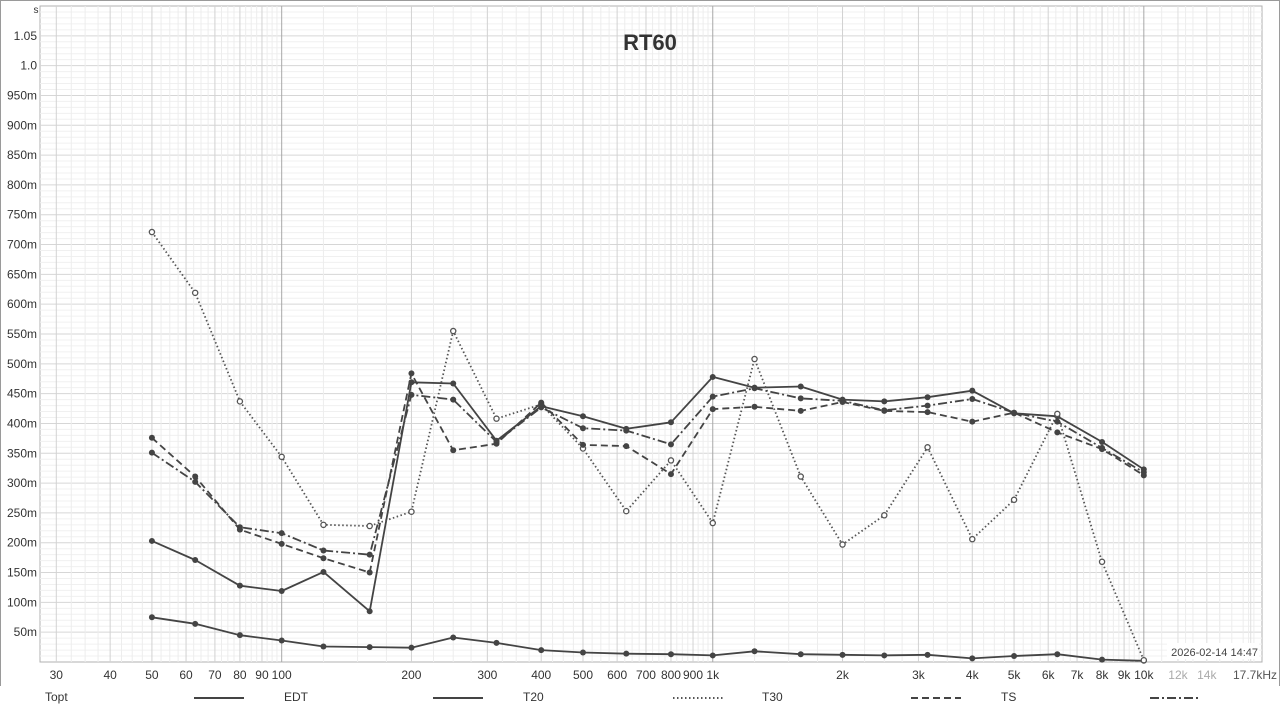  What do you see at coordinates (22, 245) in the screenshot?
I see `y-tick-label: 700m` at bounding box center [22, 245].